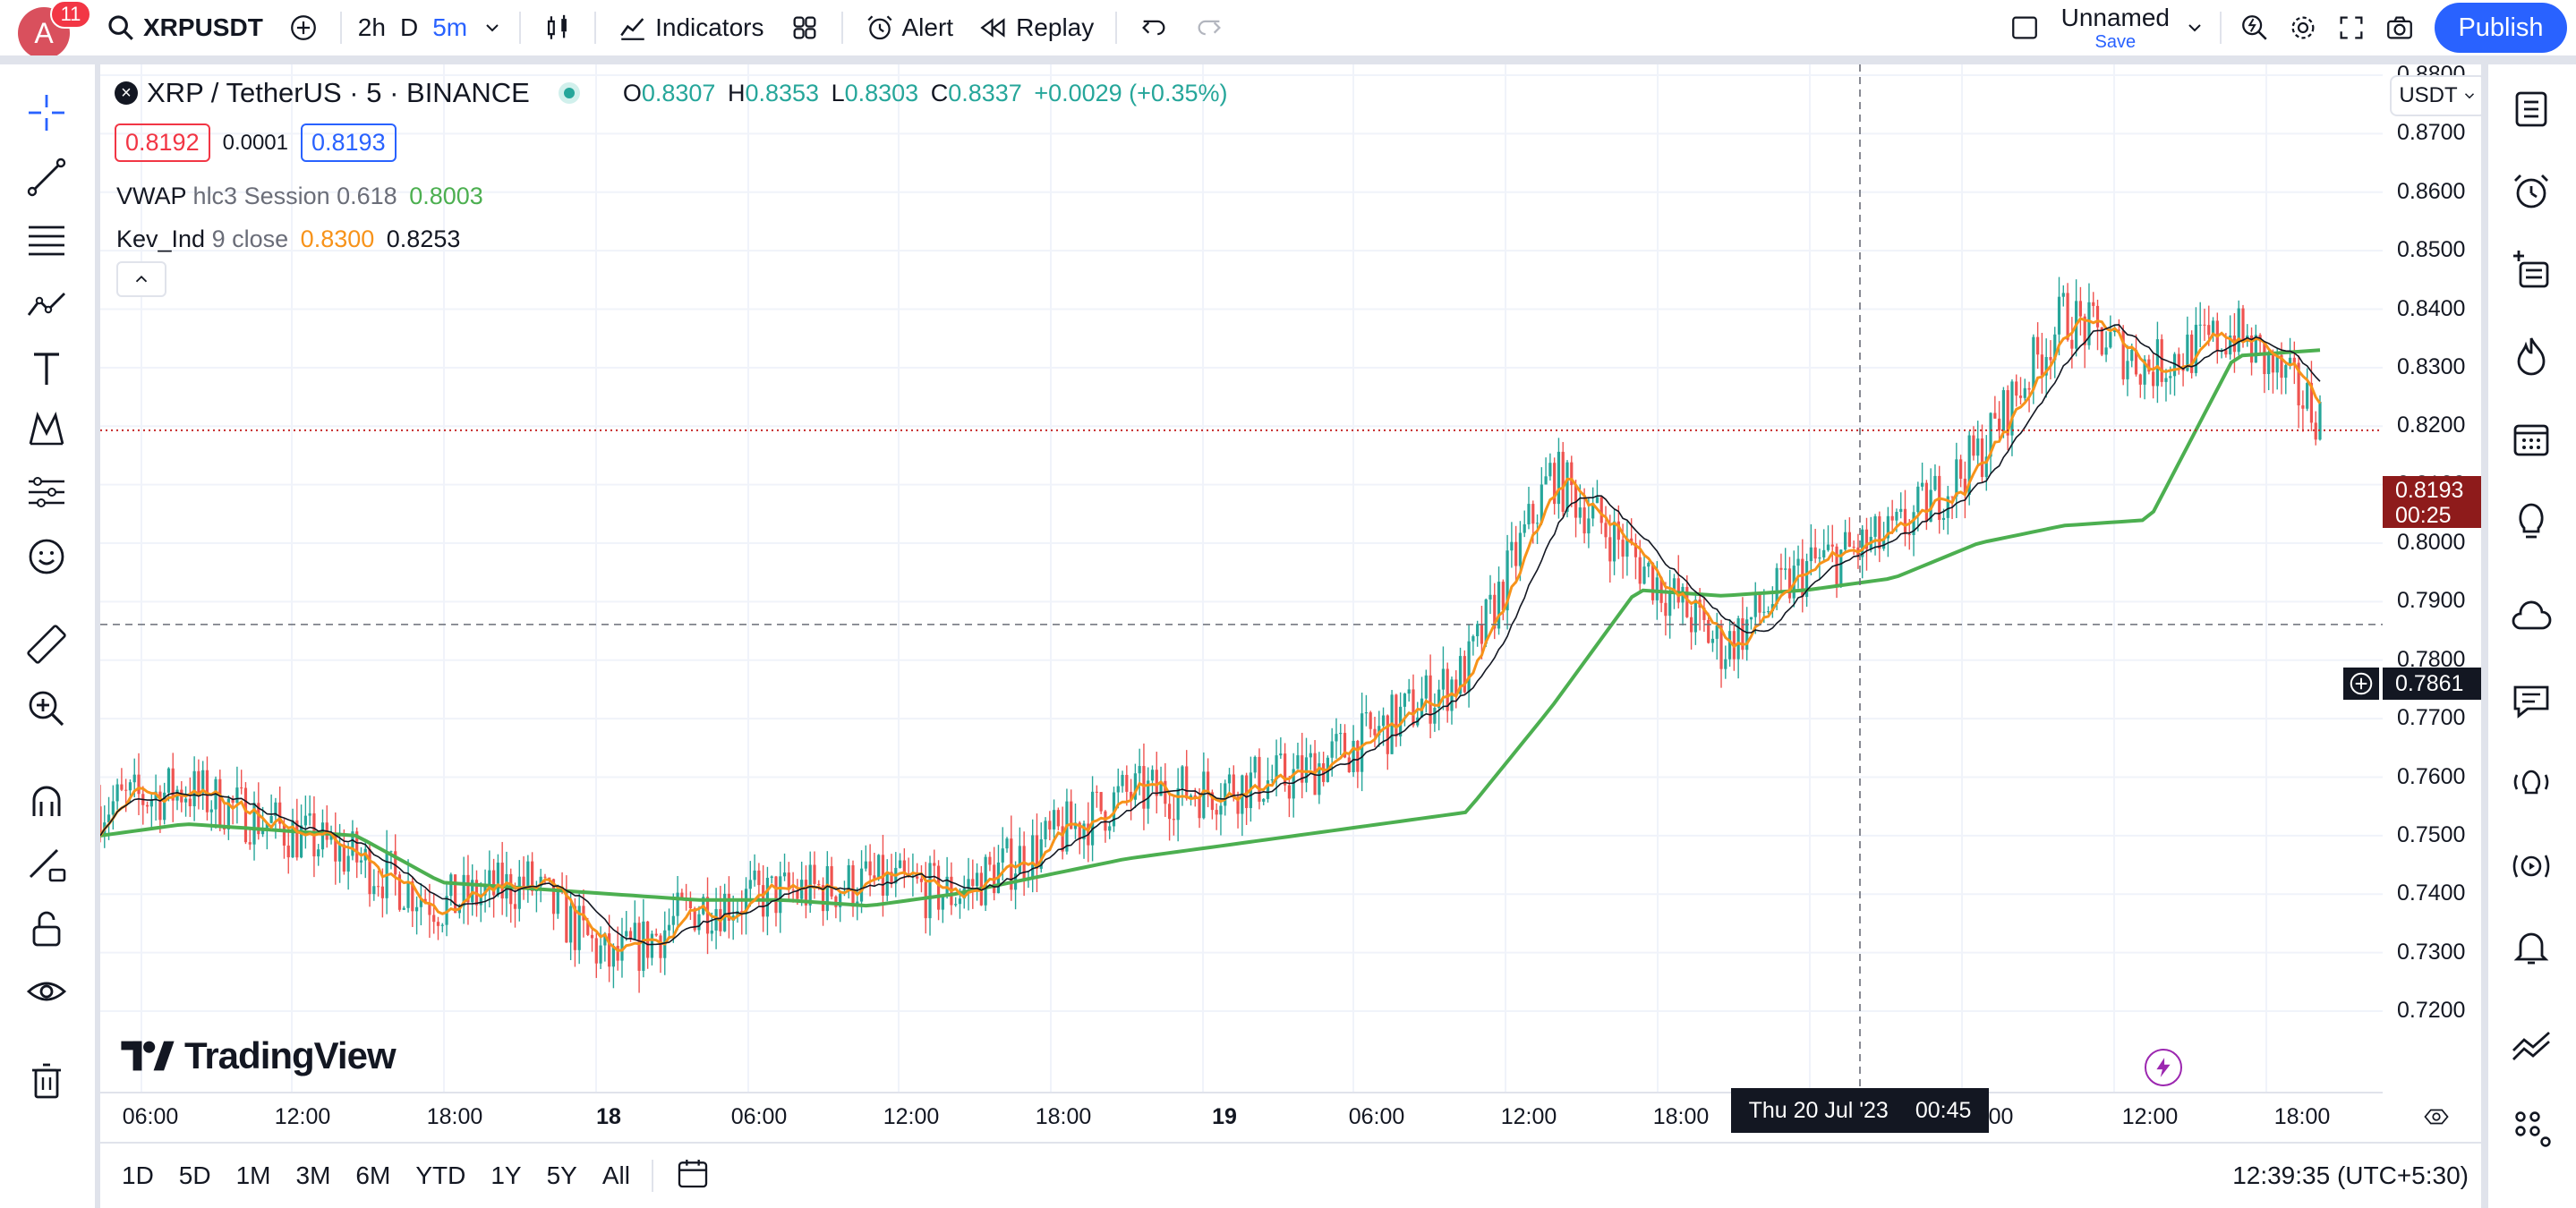 The height and width of the screenshot is (1208, 2576). Describe the element at coordinates (2255, 27) in the screenshot. I see `quick-search-button` at that location.